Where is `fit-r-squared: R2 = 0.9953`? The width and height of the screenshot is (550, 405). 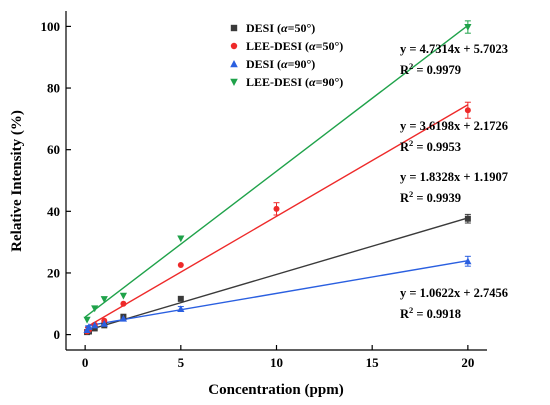 fit-r-squared: R2 = 0.9953 is located at coordinates (430, 146).